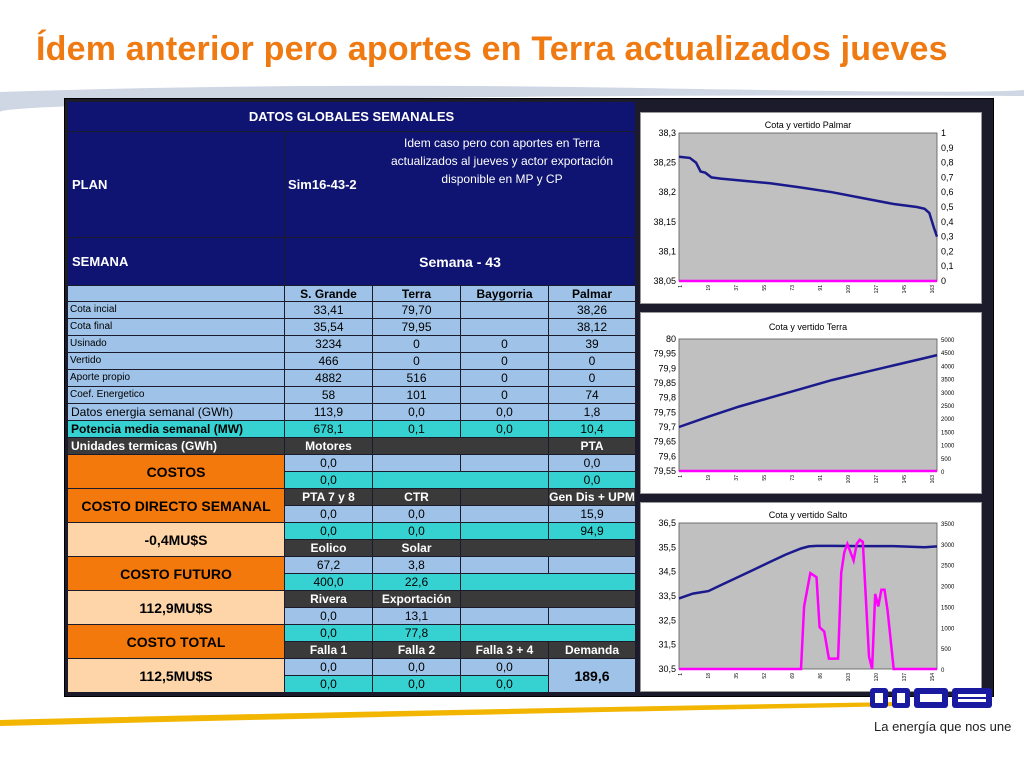 The width and height of the screenshot is (1024, 768). Describe the element at coordinates (793, 676) in the screenshot. I see `x-tick-label: 69` at that location.